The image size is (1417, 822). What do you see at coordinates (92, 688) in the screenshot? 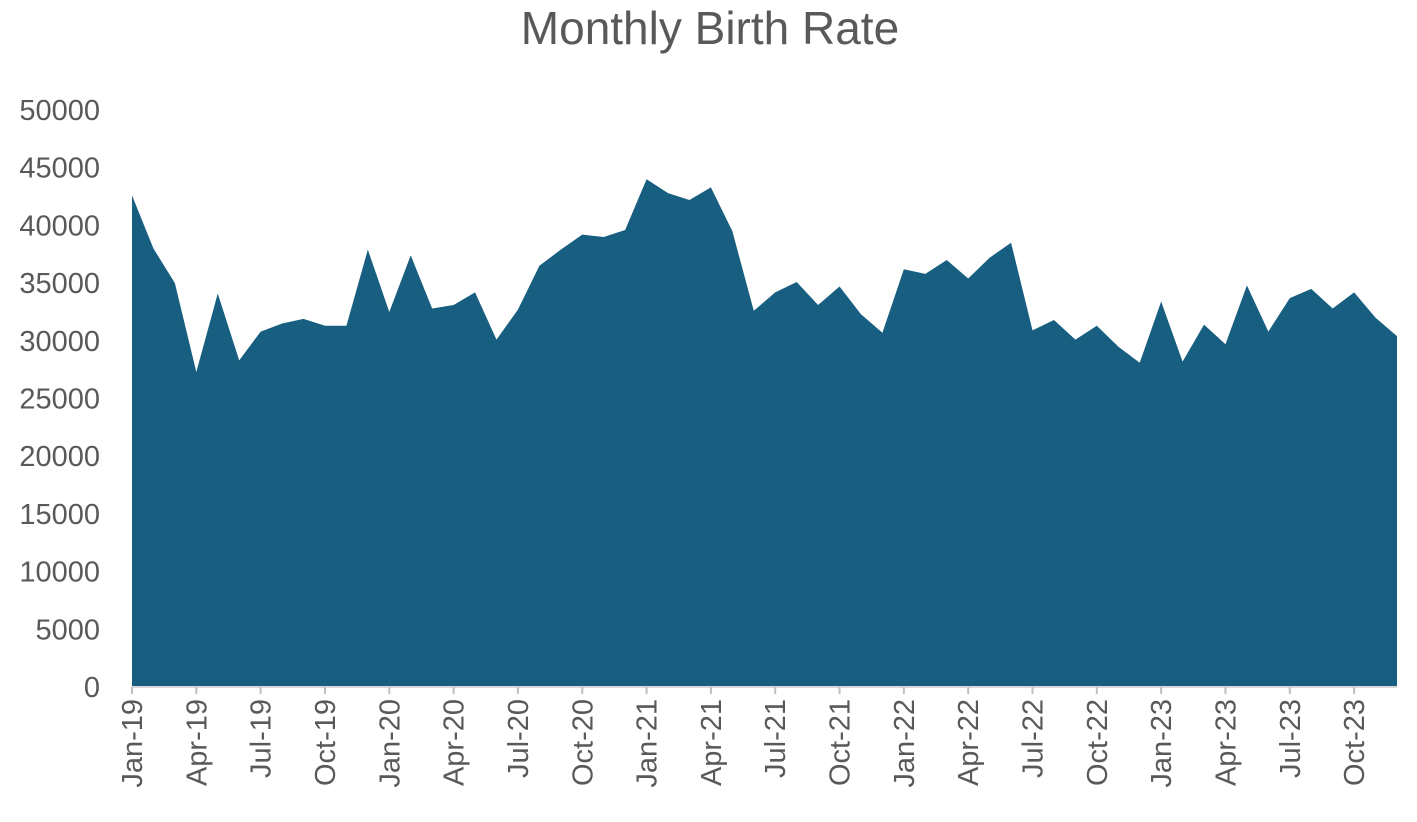
I see `y-tick-label: 0` at bounding box center [92, 688].